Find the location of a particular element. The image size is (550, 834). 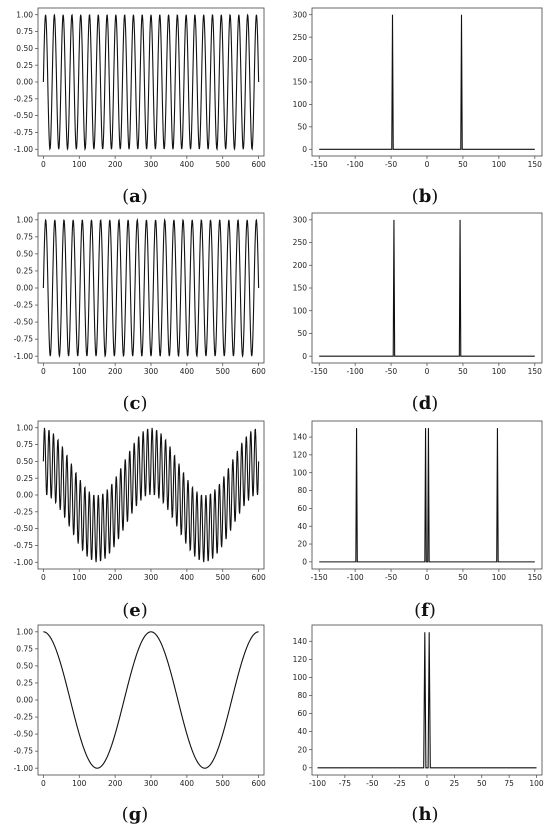

y-tick-label: 40 is located at coordinates (302, 731).